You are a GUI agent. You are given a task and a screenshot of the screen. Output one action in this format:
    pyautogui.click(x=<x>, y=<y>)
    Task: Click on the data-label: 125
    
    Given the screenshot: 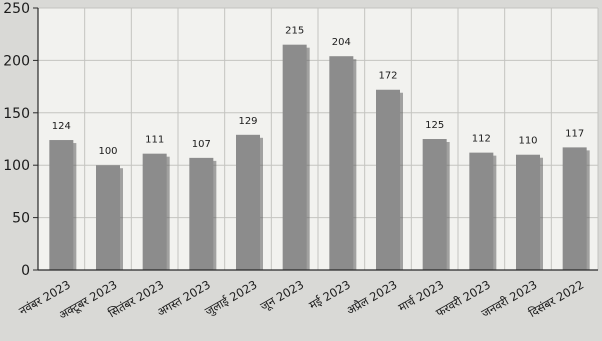 What is the action you would take?
    pyautogui.click(x=434, y=125)
    